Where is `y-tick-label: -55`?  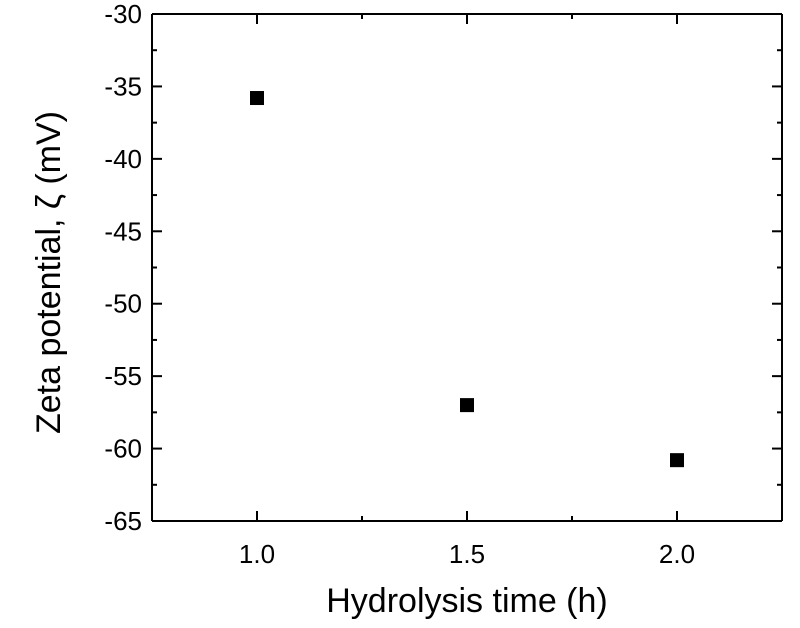 y-tick-label: -55 is located at coordinates (123, 376).